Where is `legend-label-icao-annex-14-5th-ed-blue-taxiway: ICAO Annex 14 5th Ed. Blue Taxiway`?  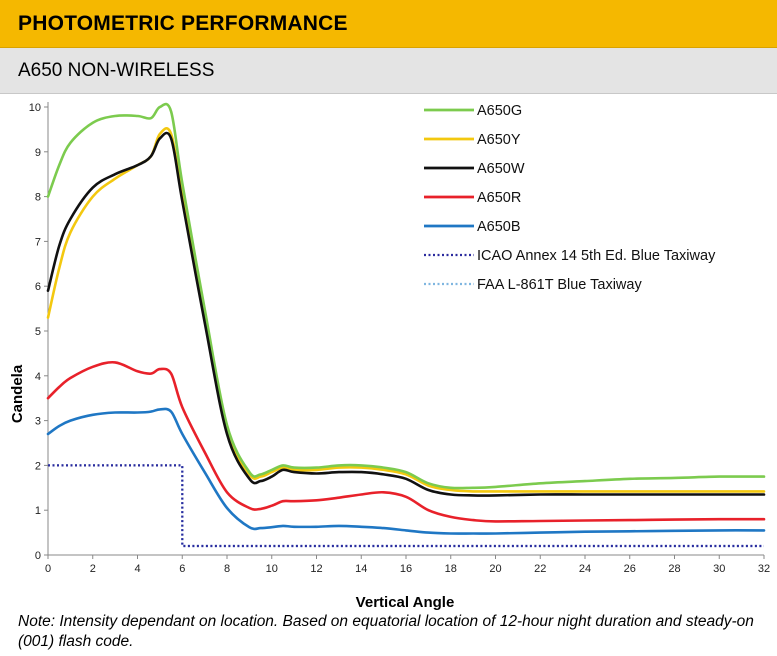
legend-label-icao-annex-14-5th-ed-blue-taxiway: ICAO Annex 14 5th Ed. Blue Taxiway is located at coordinates (596, 256).